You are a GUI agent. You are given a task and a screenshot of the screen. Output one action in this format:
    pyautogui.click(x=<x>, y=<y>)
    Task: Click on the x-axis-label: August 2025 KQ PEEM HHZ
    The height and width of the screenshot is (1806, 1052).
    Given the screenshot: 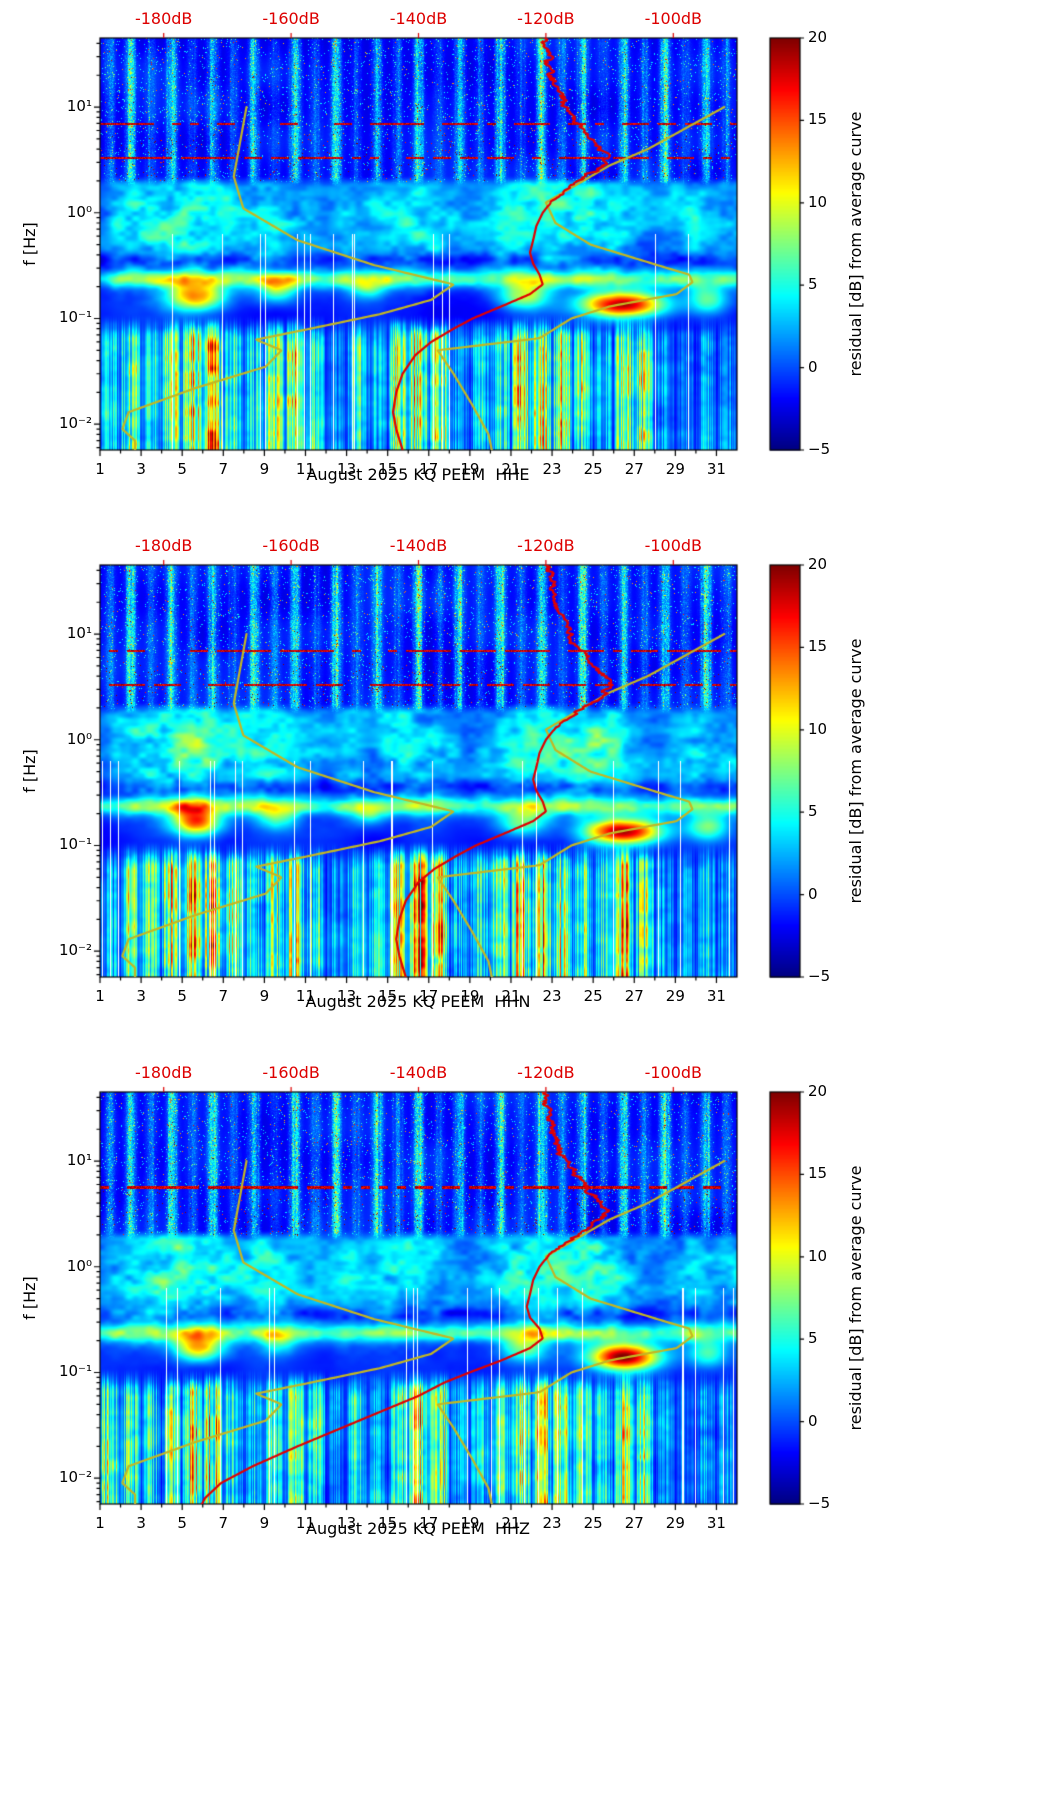 What is the action you would take?
    pyautogui.click(x=418, y=1528)
    